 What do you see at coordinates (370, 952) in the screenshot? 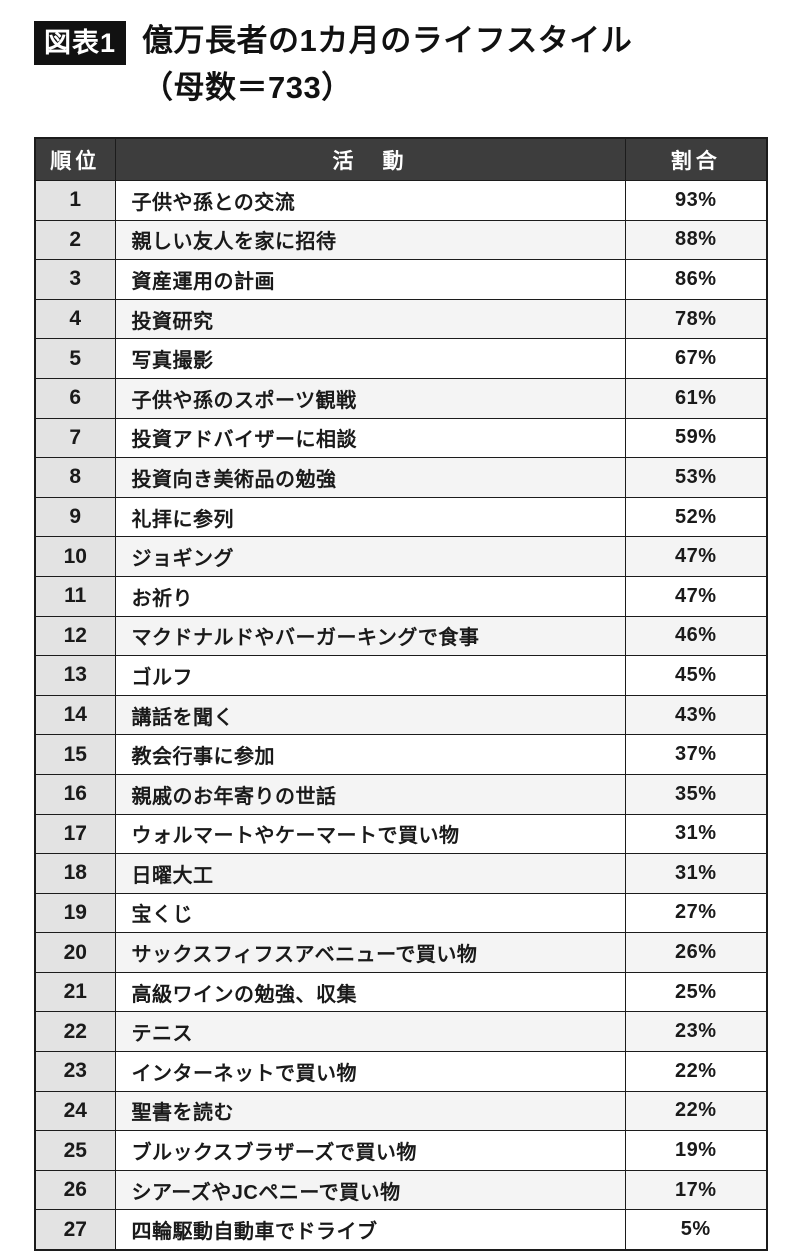
I see `activity-cell: サックスフィフスアベニューで買い物` at bounding box center [370, 952].